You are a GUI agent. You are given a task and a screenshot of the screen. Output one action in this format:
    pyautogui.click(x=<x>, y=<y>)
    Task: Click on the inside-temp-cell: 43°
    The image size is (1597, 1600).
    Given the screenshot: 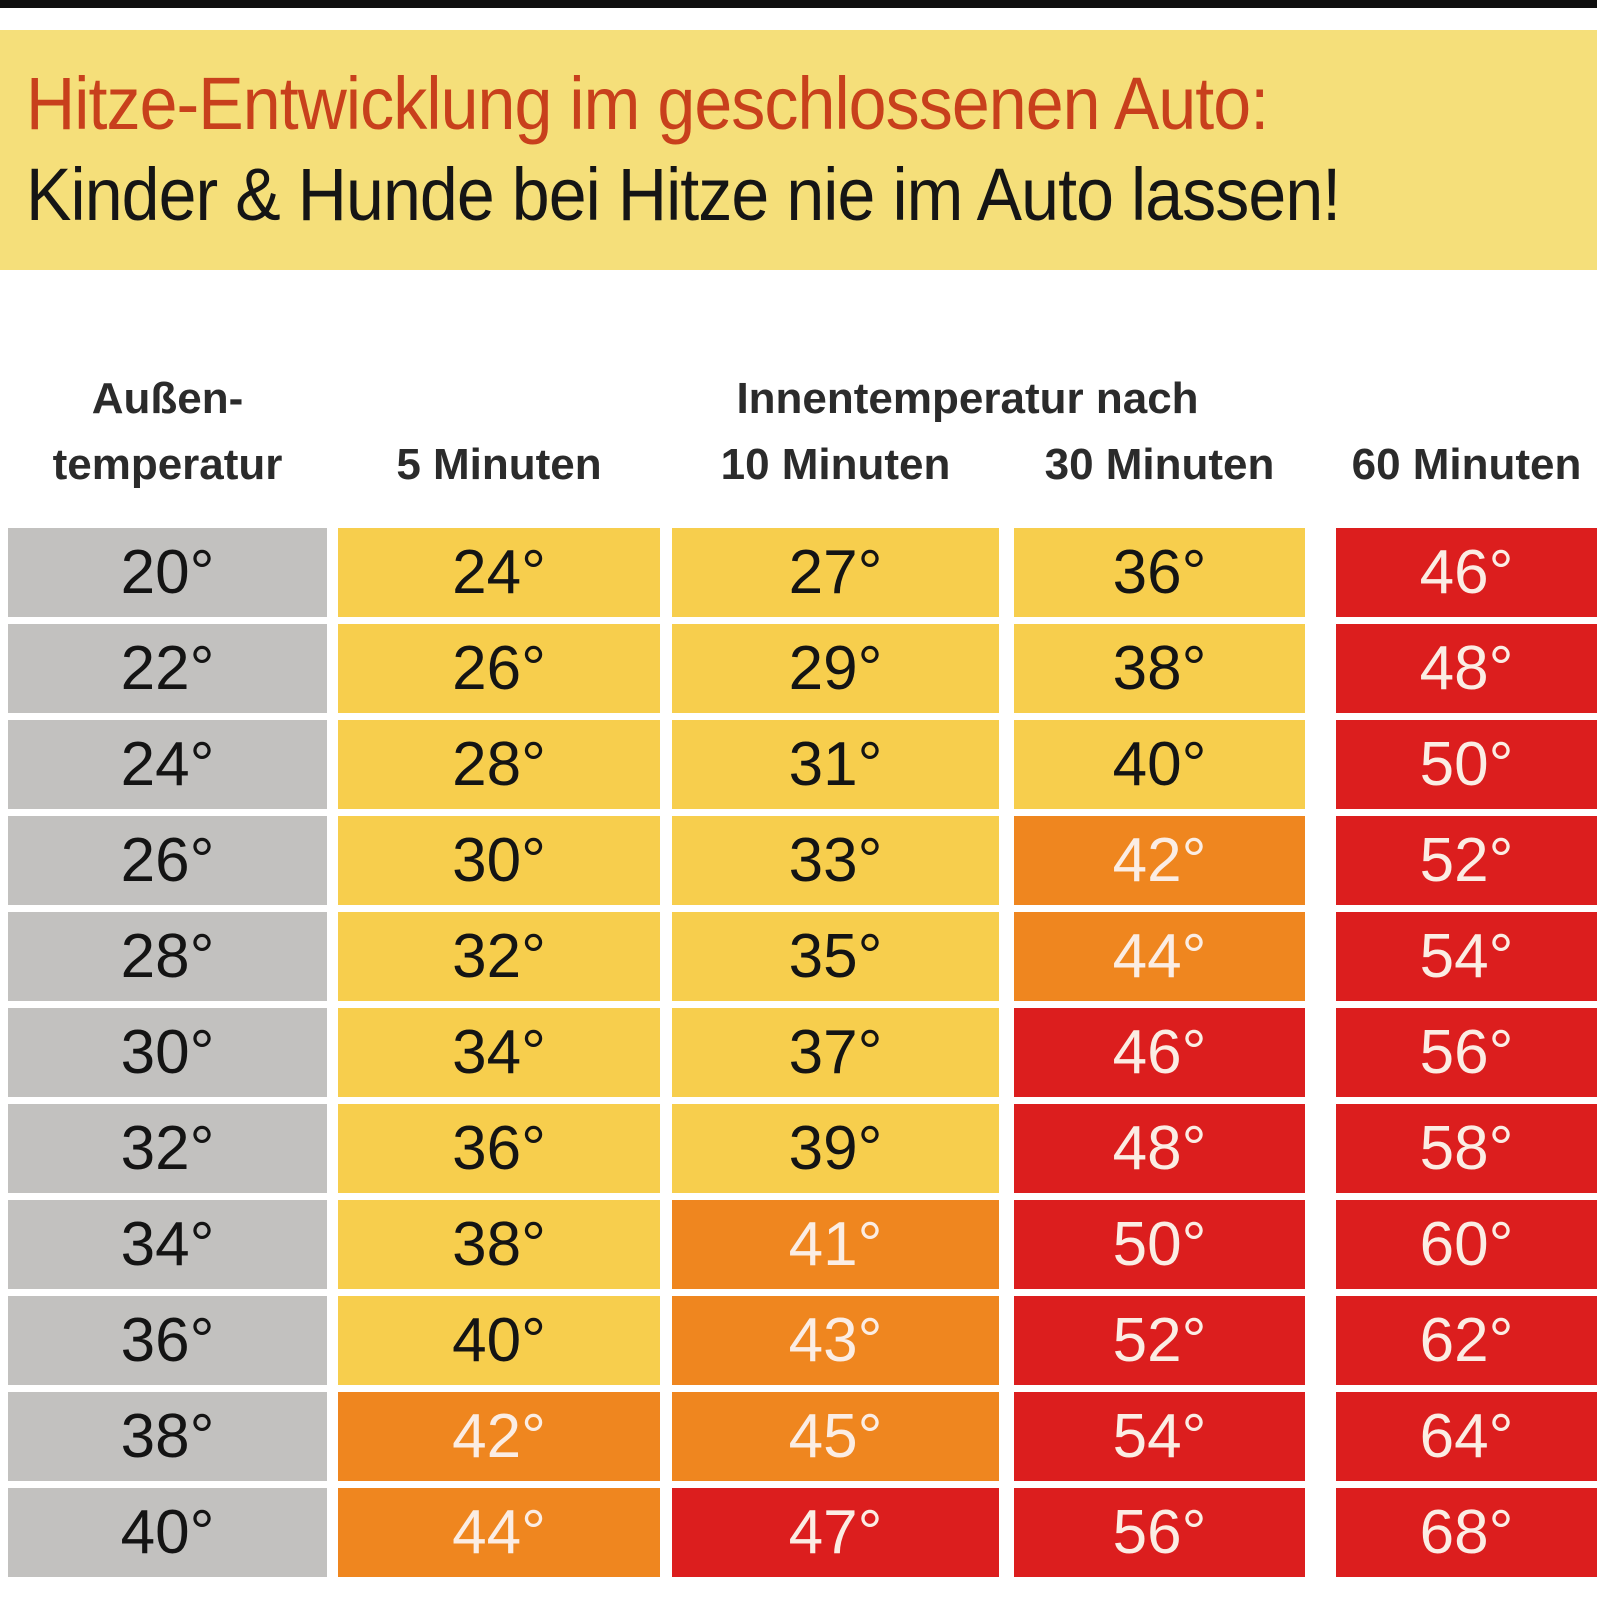 What is the action you would take?
    pyautogui.click(x=835, y=1340)
    